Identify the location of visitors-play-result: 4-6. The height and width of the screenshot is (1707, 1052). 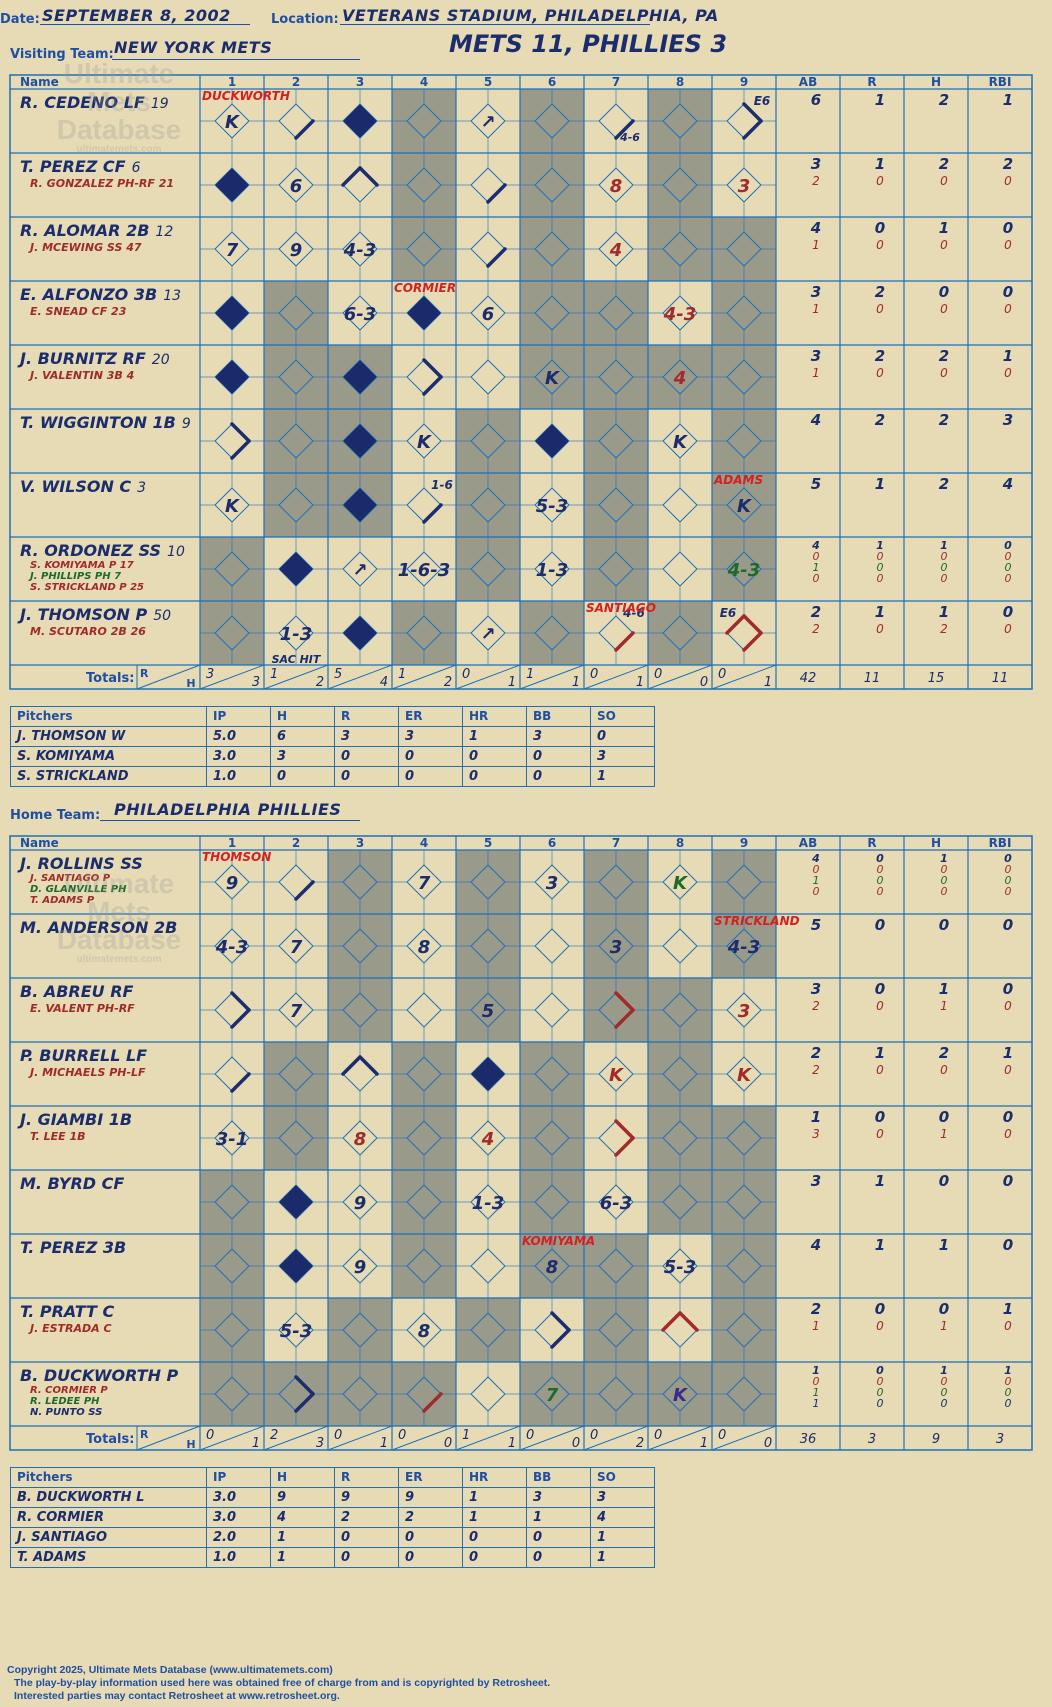
(629, 137).